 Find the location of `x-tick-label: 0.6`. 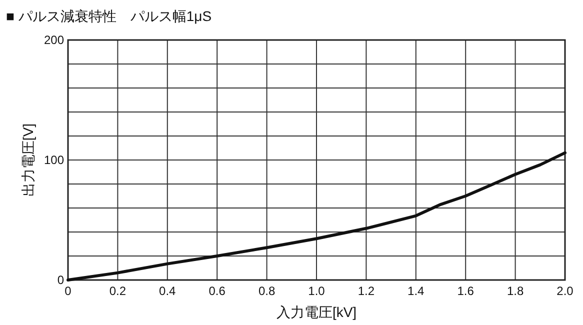

x-tick-label: 0.6 is located at coordinates (217, 291).